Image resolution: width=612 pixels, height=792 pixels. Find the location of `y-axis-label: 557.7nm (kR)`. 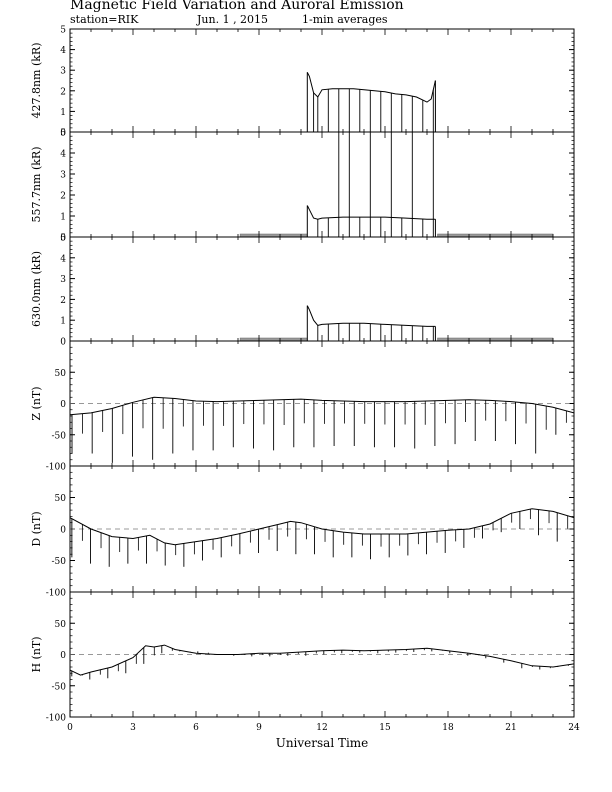

y-axis-label: 557.7nm (kR) is located at coordinates (36, 184).